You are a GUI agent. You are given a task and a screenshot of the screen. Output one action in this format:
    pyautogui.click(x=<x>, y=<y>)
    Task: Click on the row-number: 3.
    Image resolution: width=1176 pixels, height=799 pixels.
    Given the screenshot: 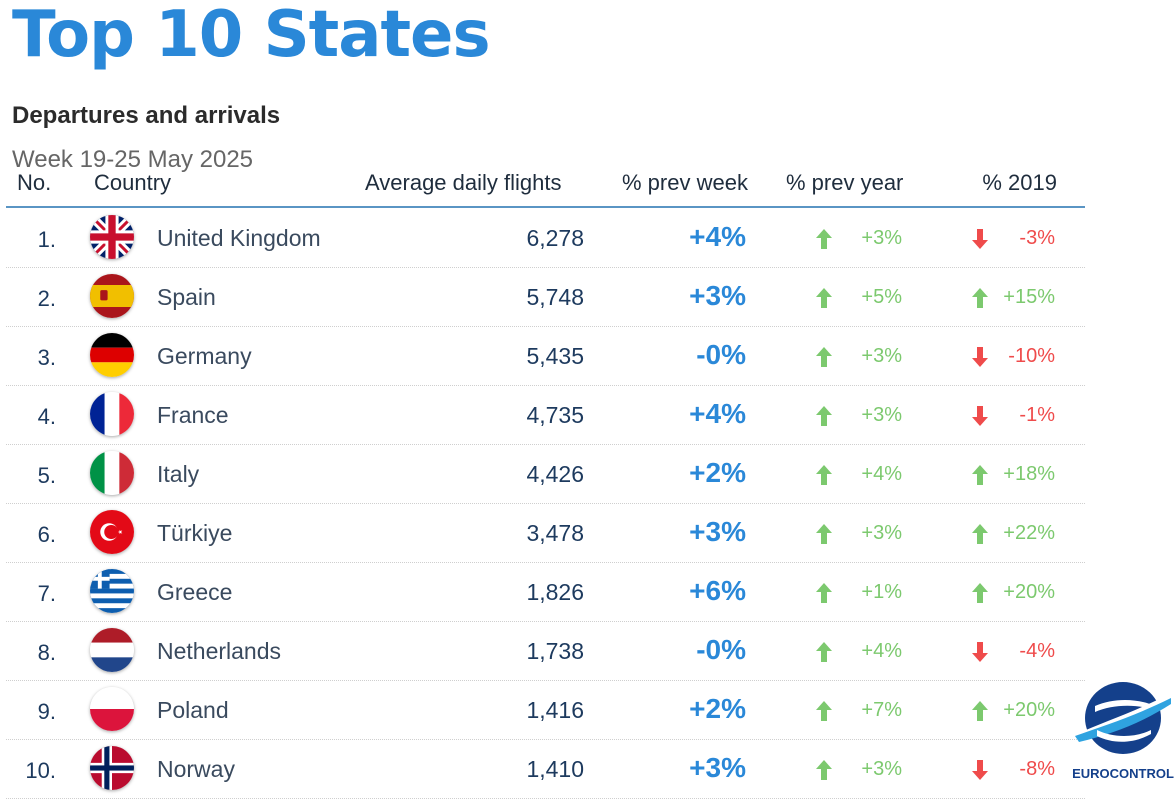 What is the action you would take?
    pyautogui.click(x=46, y=357)
    